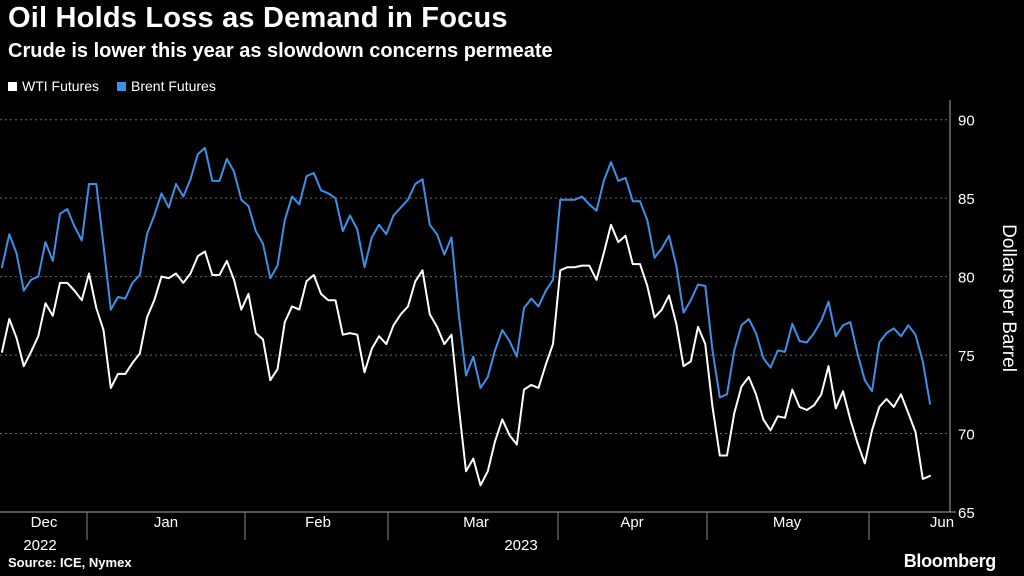  Describe the element at coordinates (318, 522) in the screenshot. I see `x-tick-label-feb: Feb` at that location.